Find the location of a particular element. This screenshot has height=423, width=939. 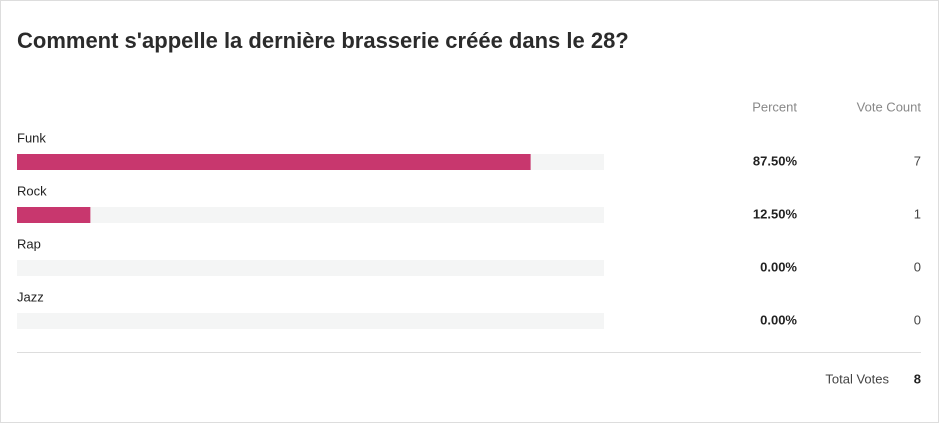

total-label: Total Votes is located at coordinates (857, 378).